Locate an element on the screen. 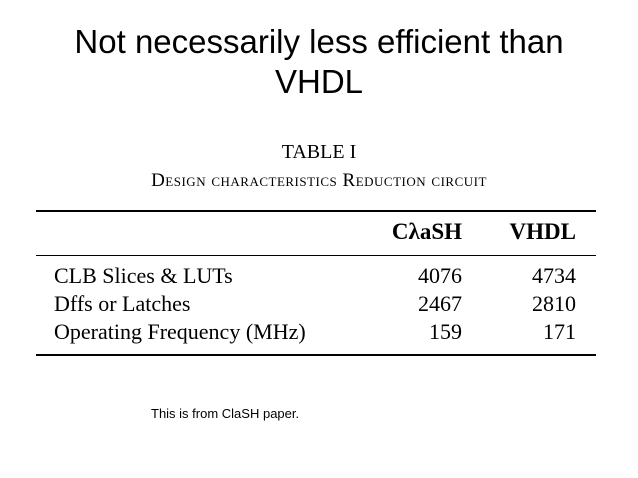 The image size is (638, 478). column-header-vhdl: VHDL is located at coordinates (542, 231).